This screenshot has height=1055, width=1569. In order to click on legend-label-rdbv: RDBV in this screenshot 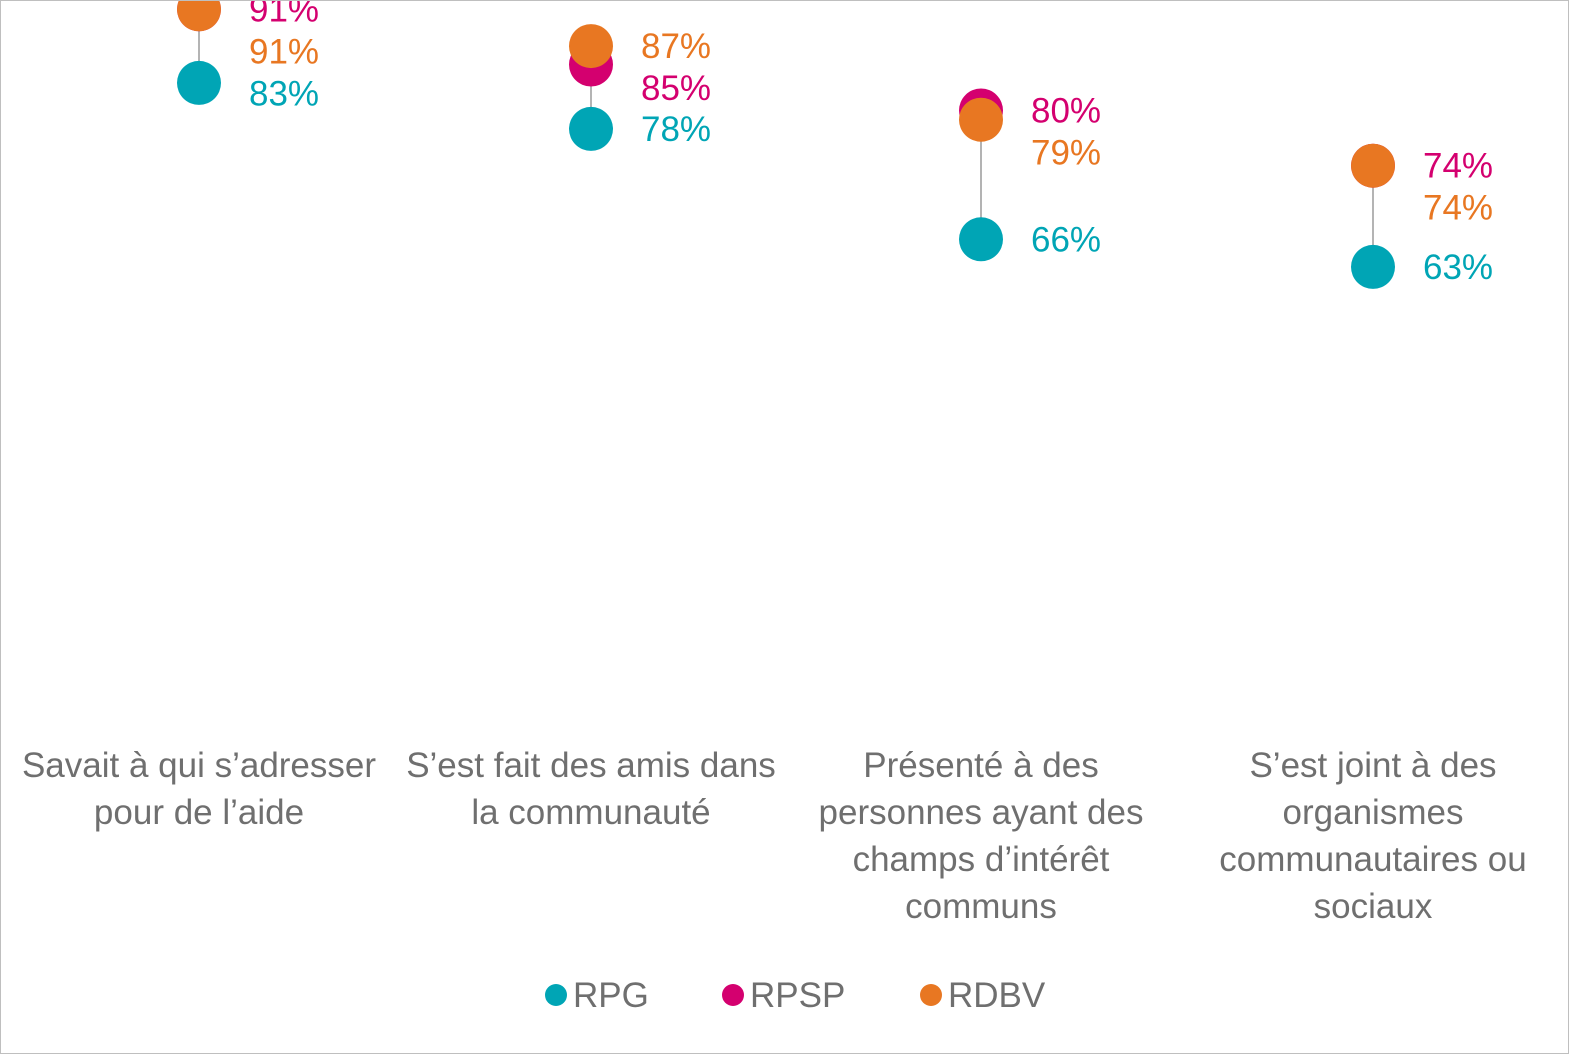, I will do `click(997, 995)`.